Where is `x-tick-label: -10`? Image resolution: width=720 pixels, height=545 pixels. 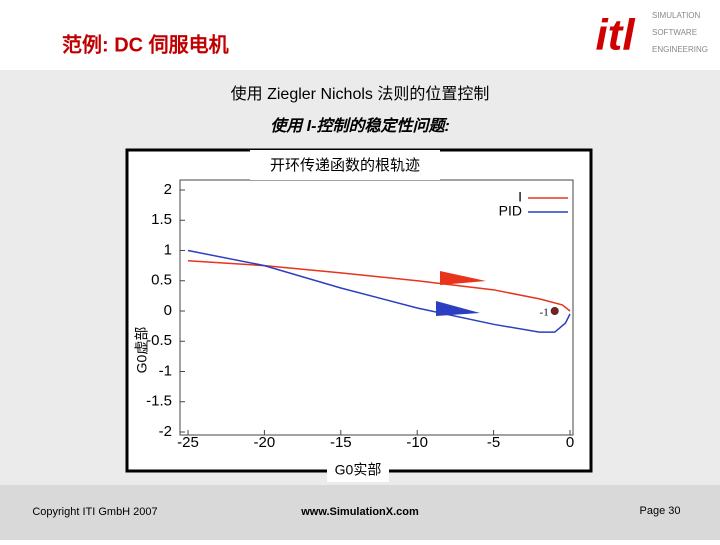
x-tick-label: -10 is located at coordinates (417, 442).